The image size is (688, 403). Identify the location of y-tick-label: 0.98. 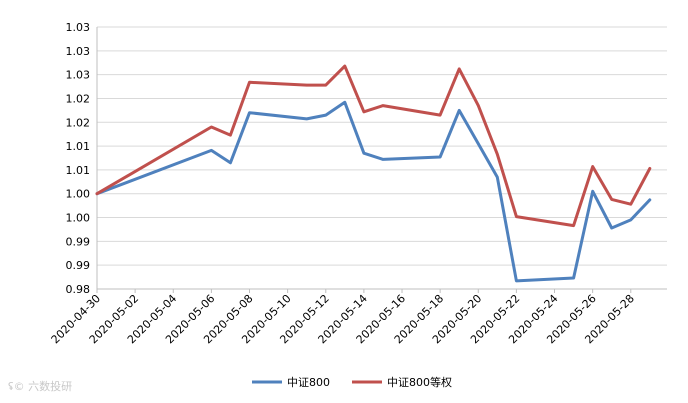
(78, 289).